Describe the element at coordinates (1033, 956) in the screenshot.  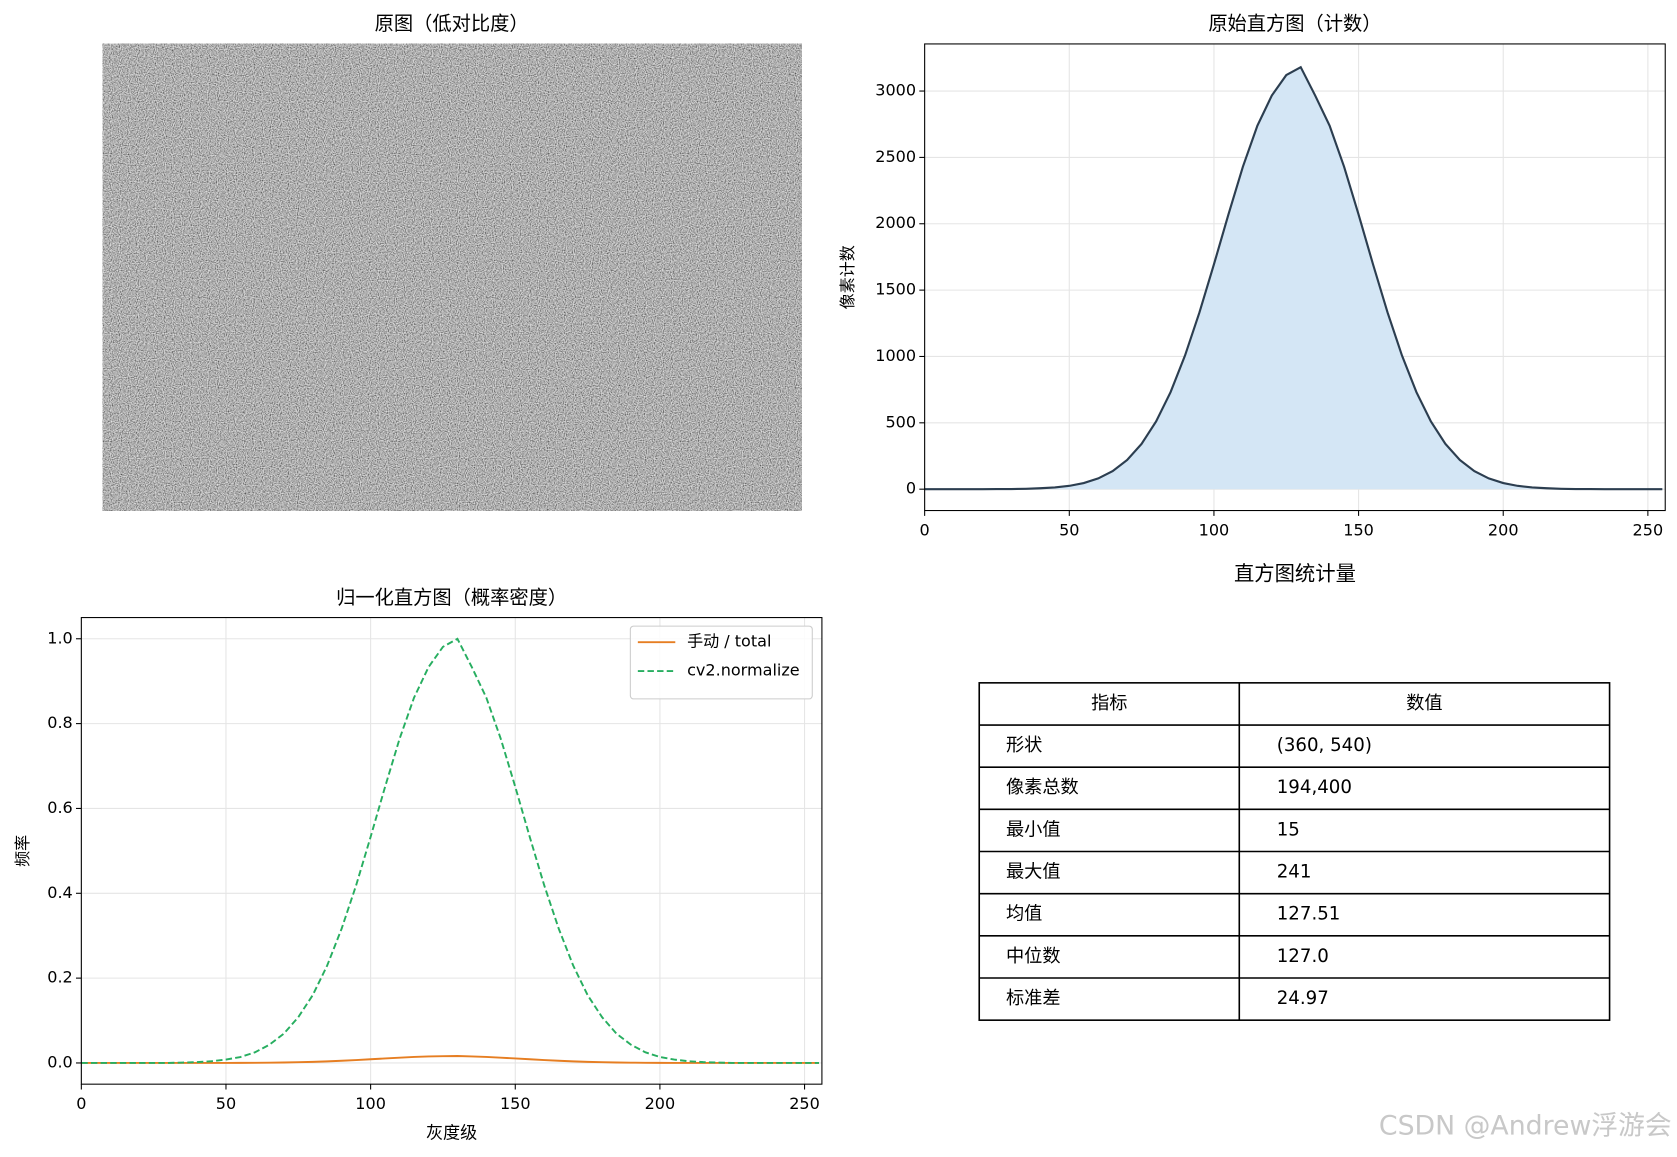
I see `table-cell: 中位数` at that location.